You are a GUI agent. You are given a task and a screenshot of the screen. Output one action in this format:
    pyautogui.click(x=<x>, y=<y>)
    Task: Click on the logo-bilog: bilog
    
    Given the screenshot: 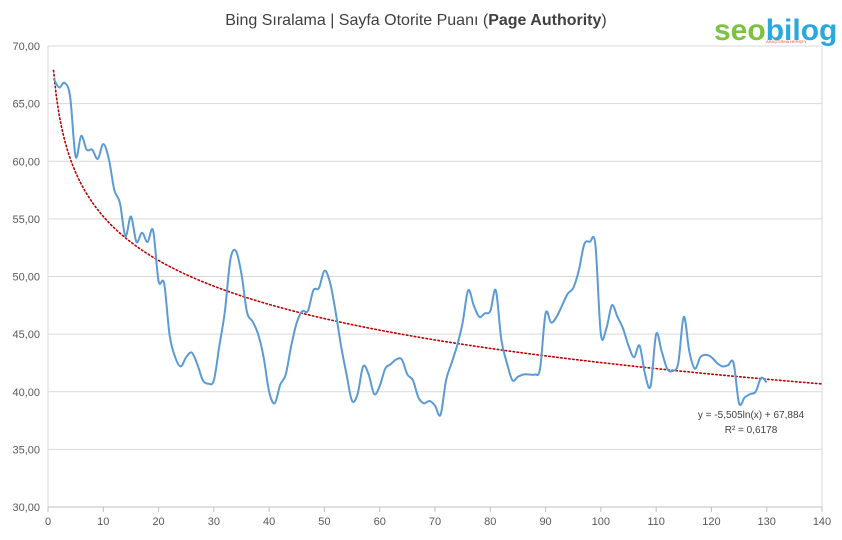 What is the action you would take?
    pyautogui.click(x=802, y=30)
    